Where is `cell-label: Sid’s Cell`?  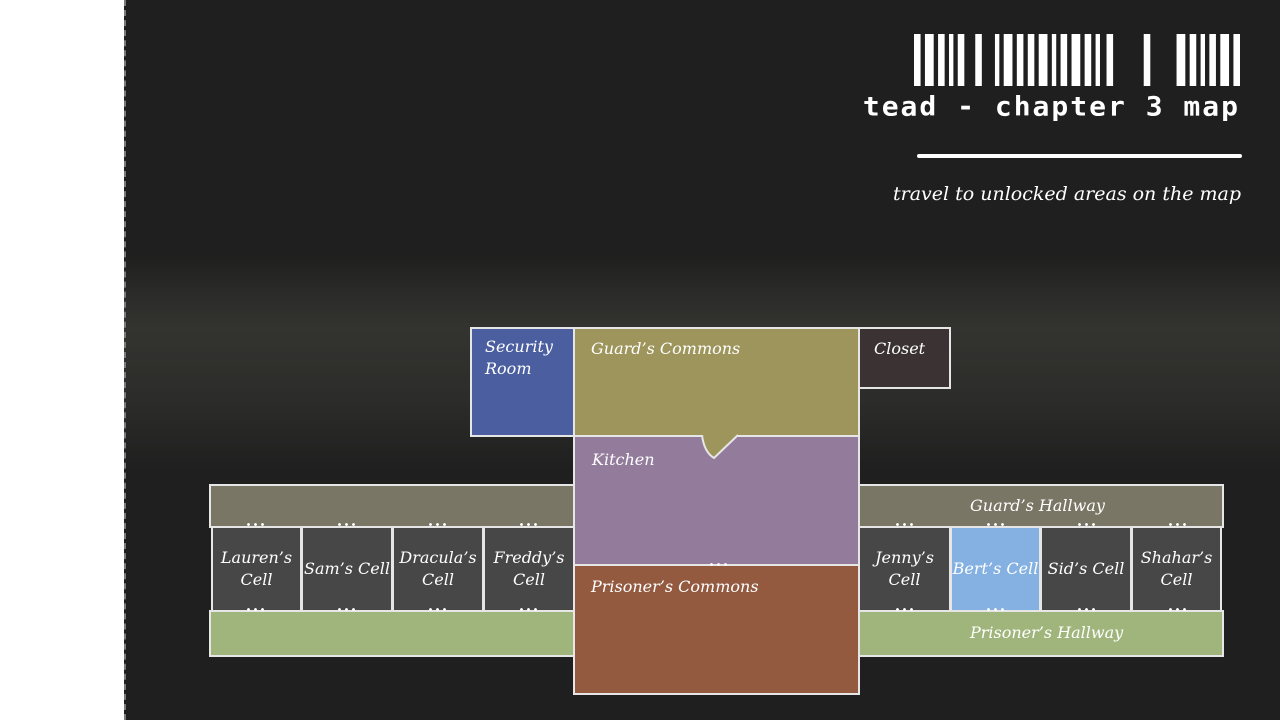
cell-label: Sid’s Cell is located at coordinates (1086, 568).